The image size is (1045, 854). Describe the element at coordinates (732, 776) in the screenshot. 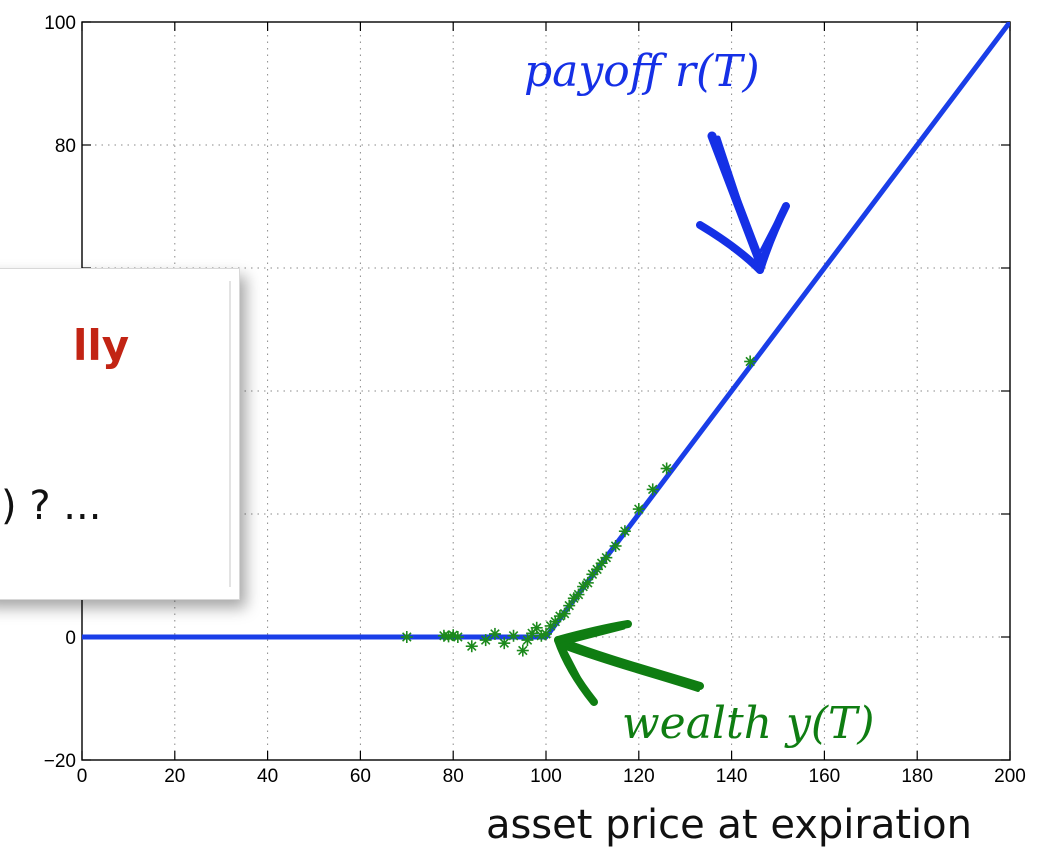

I see `x-tick-label: 140` at that location.